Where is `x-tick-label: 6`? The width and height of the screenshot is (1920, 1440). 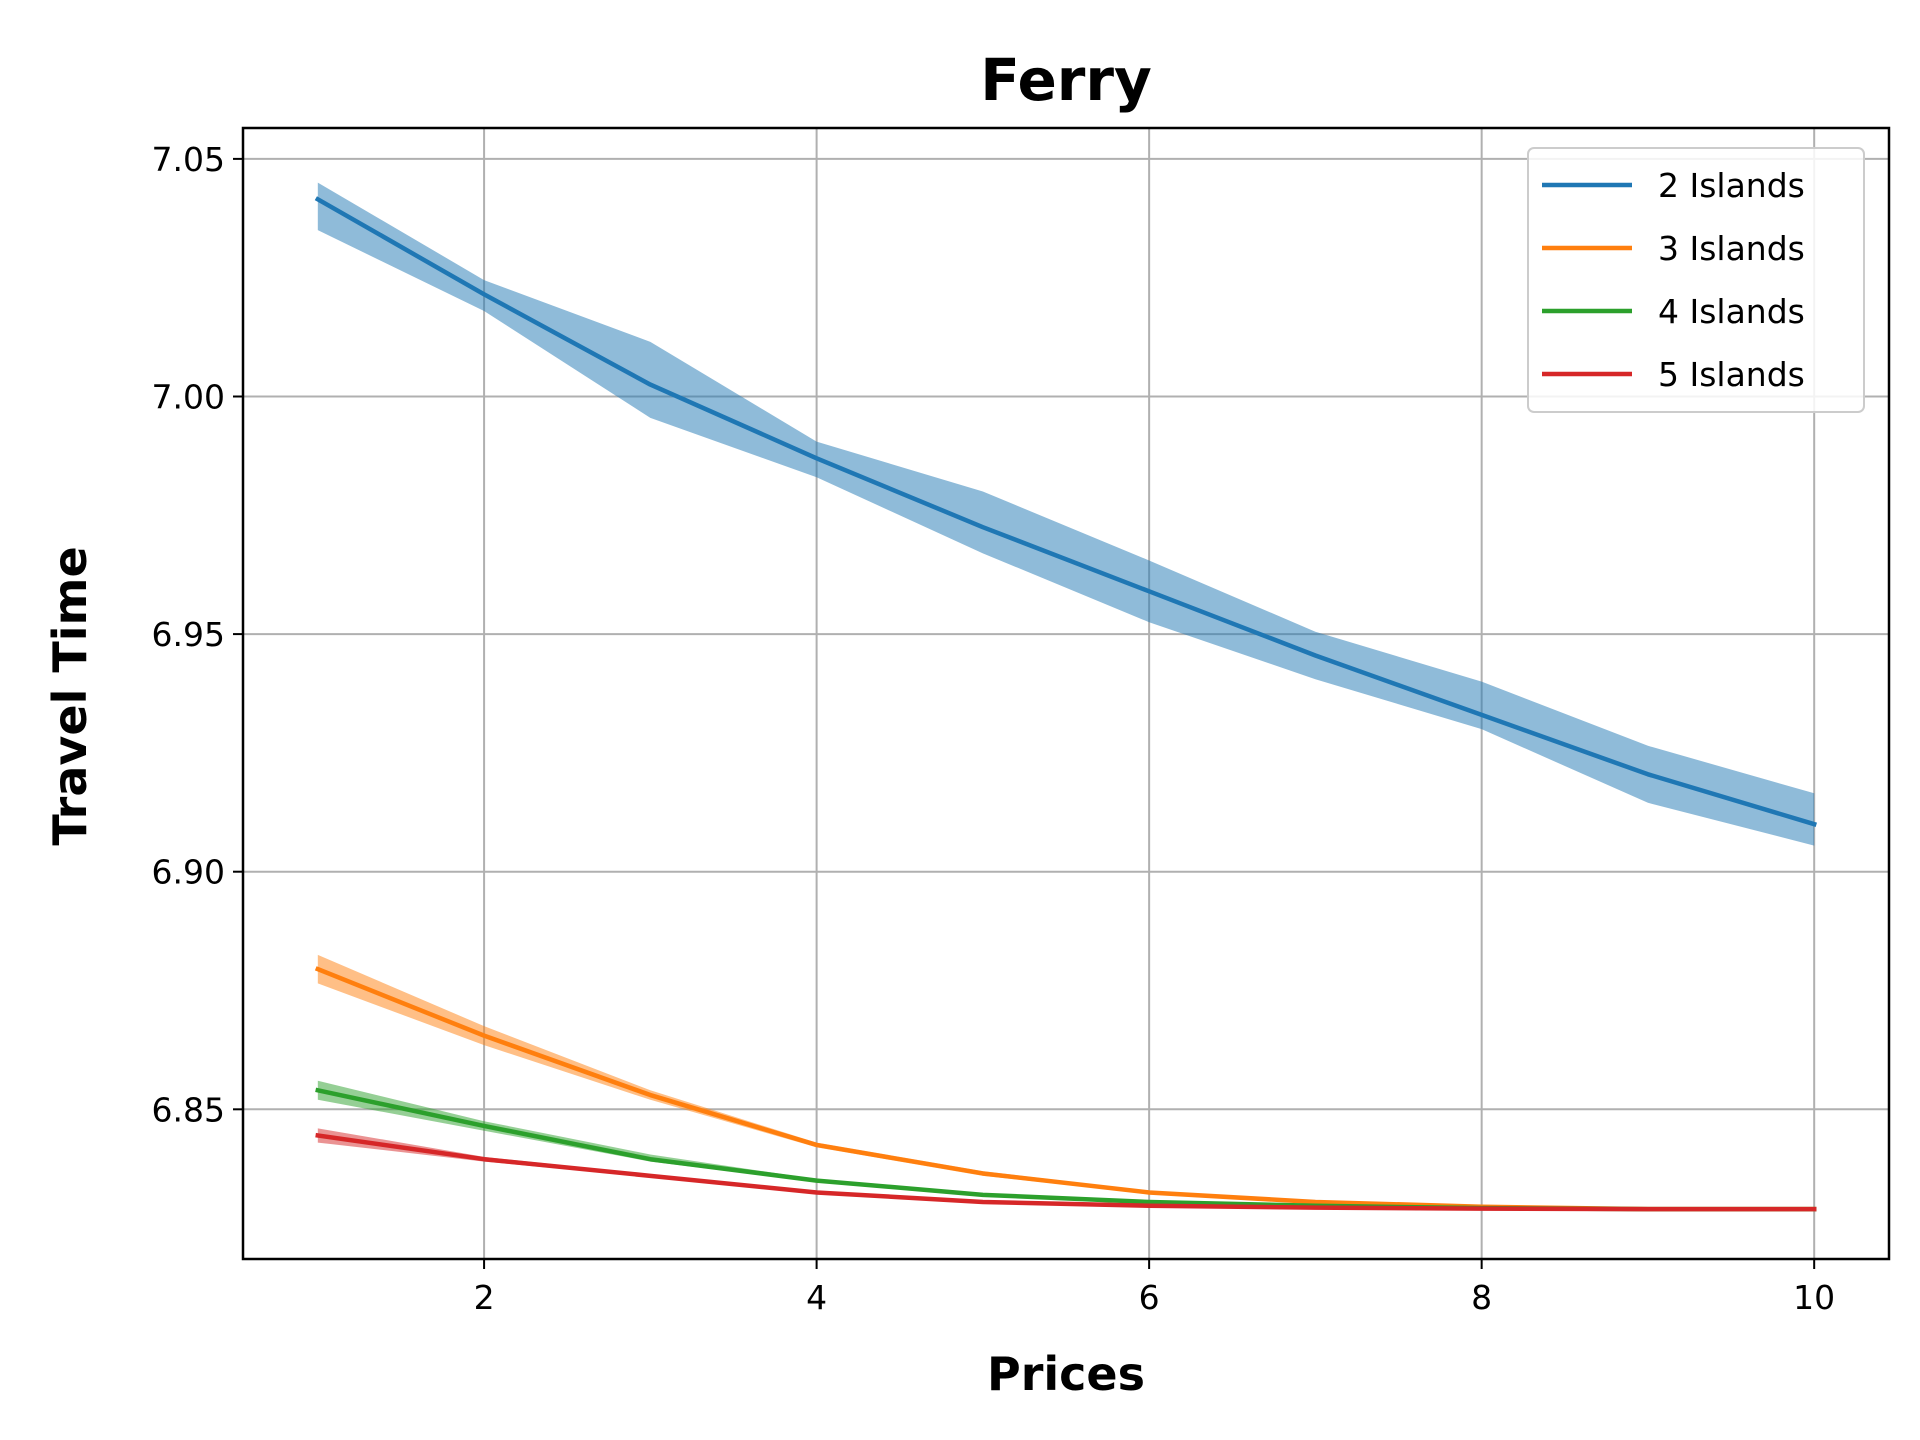
x-tick-label: 6 is located at coordinates (1149, 1297).